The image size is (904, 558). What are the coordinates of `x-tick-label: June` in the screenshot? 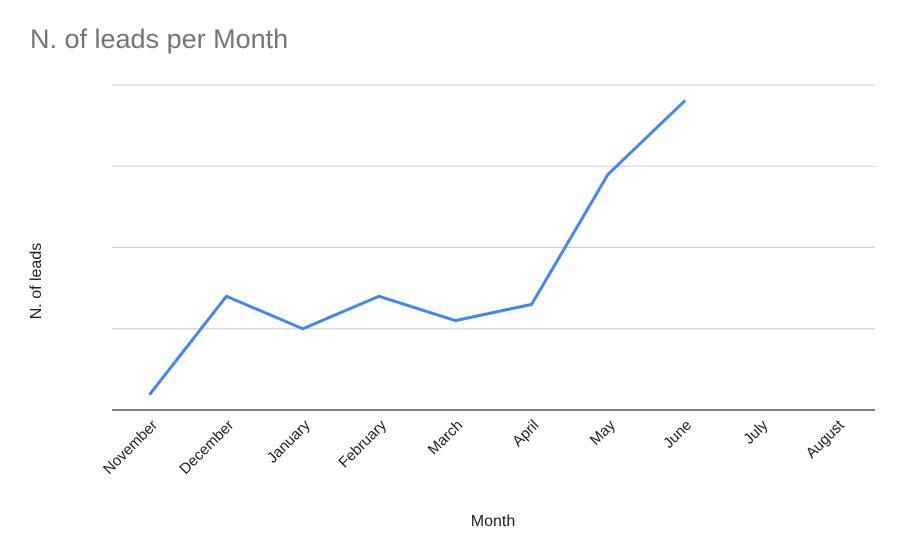 It's located at (677, 434).